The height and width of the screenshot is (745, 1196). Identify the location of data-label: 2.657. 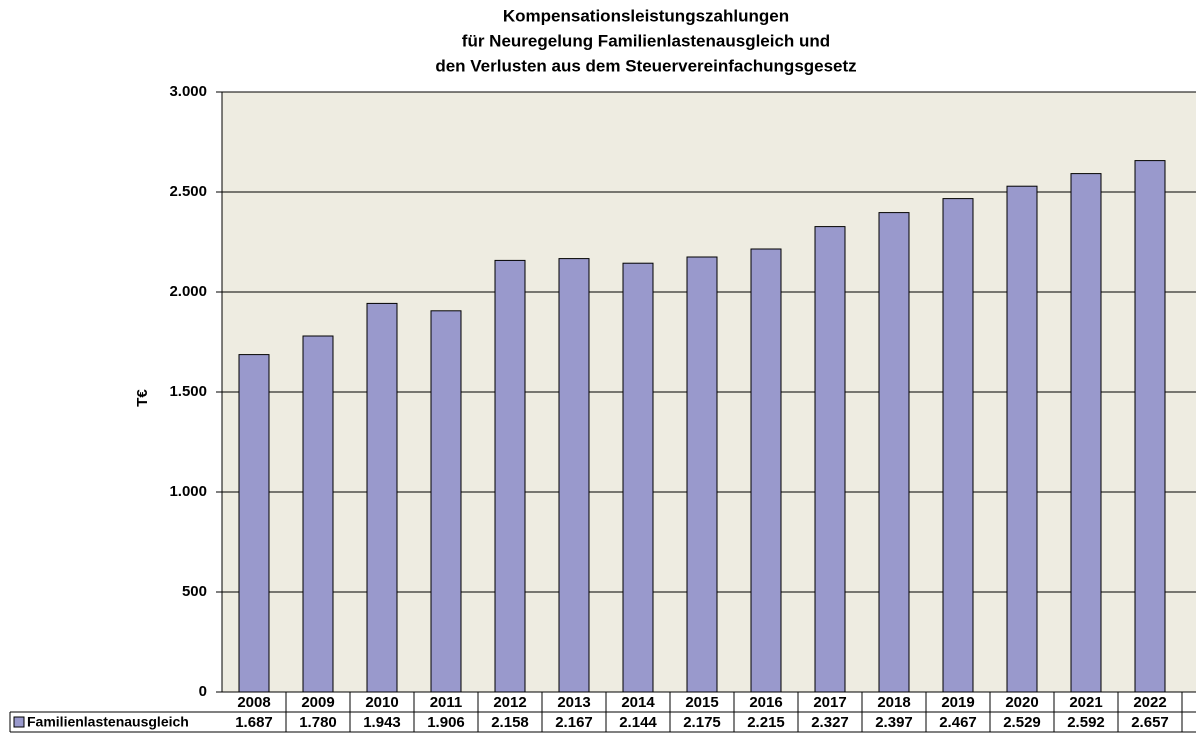
(1150, 722).